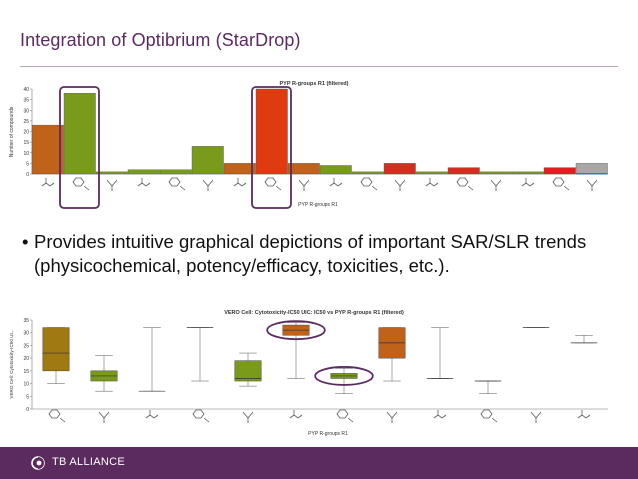 The height and width of the screenshot is (479, 638). I want to click on slide-title: Integration of Optibrium (StarDrop), so click(160, 40).